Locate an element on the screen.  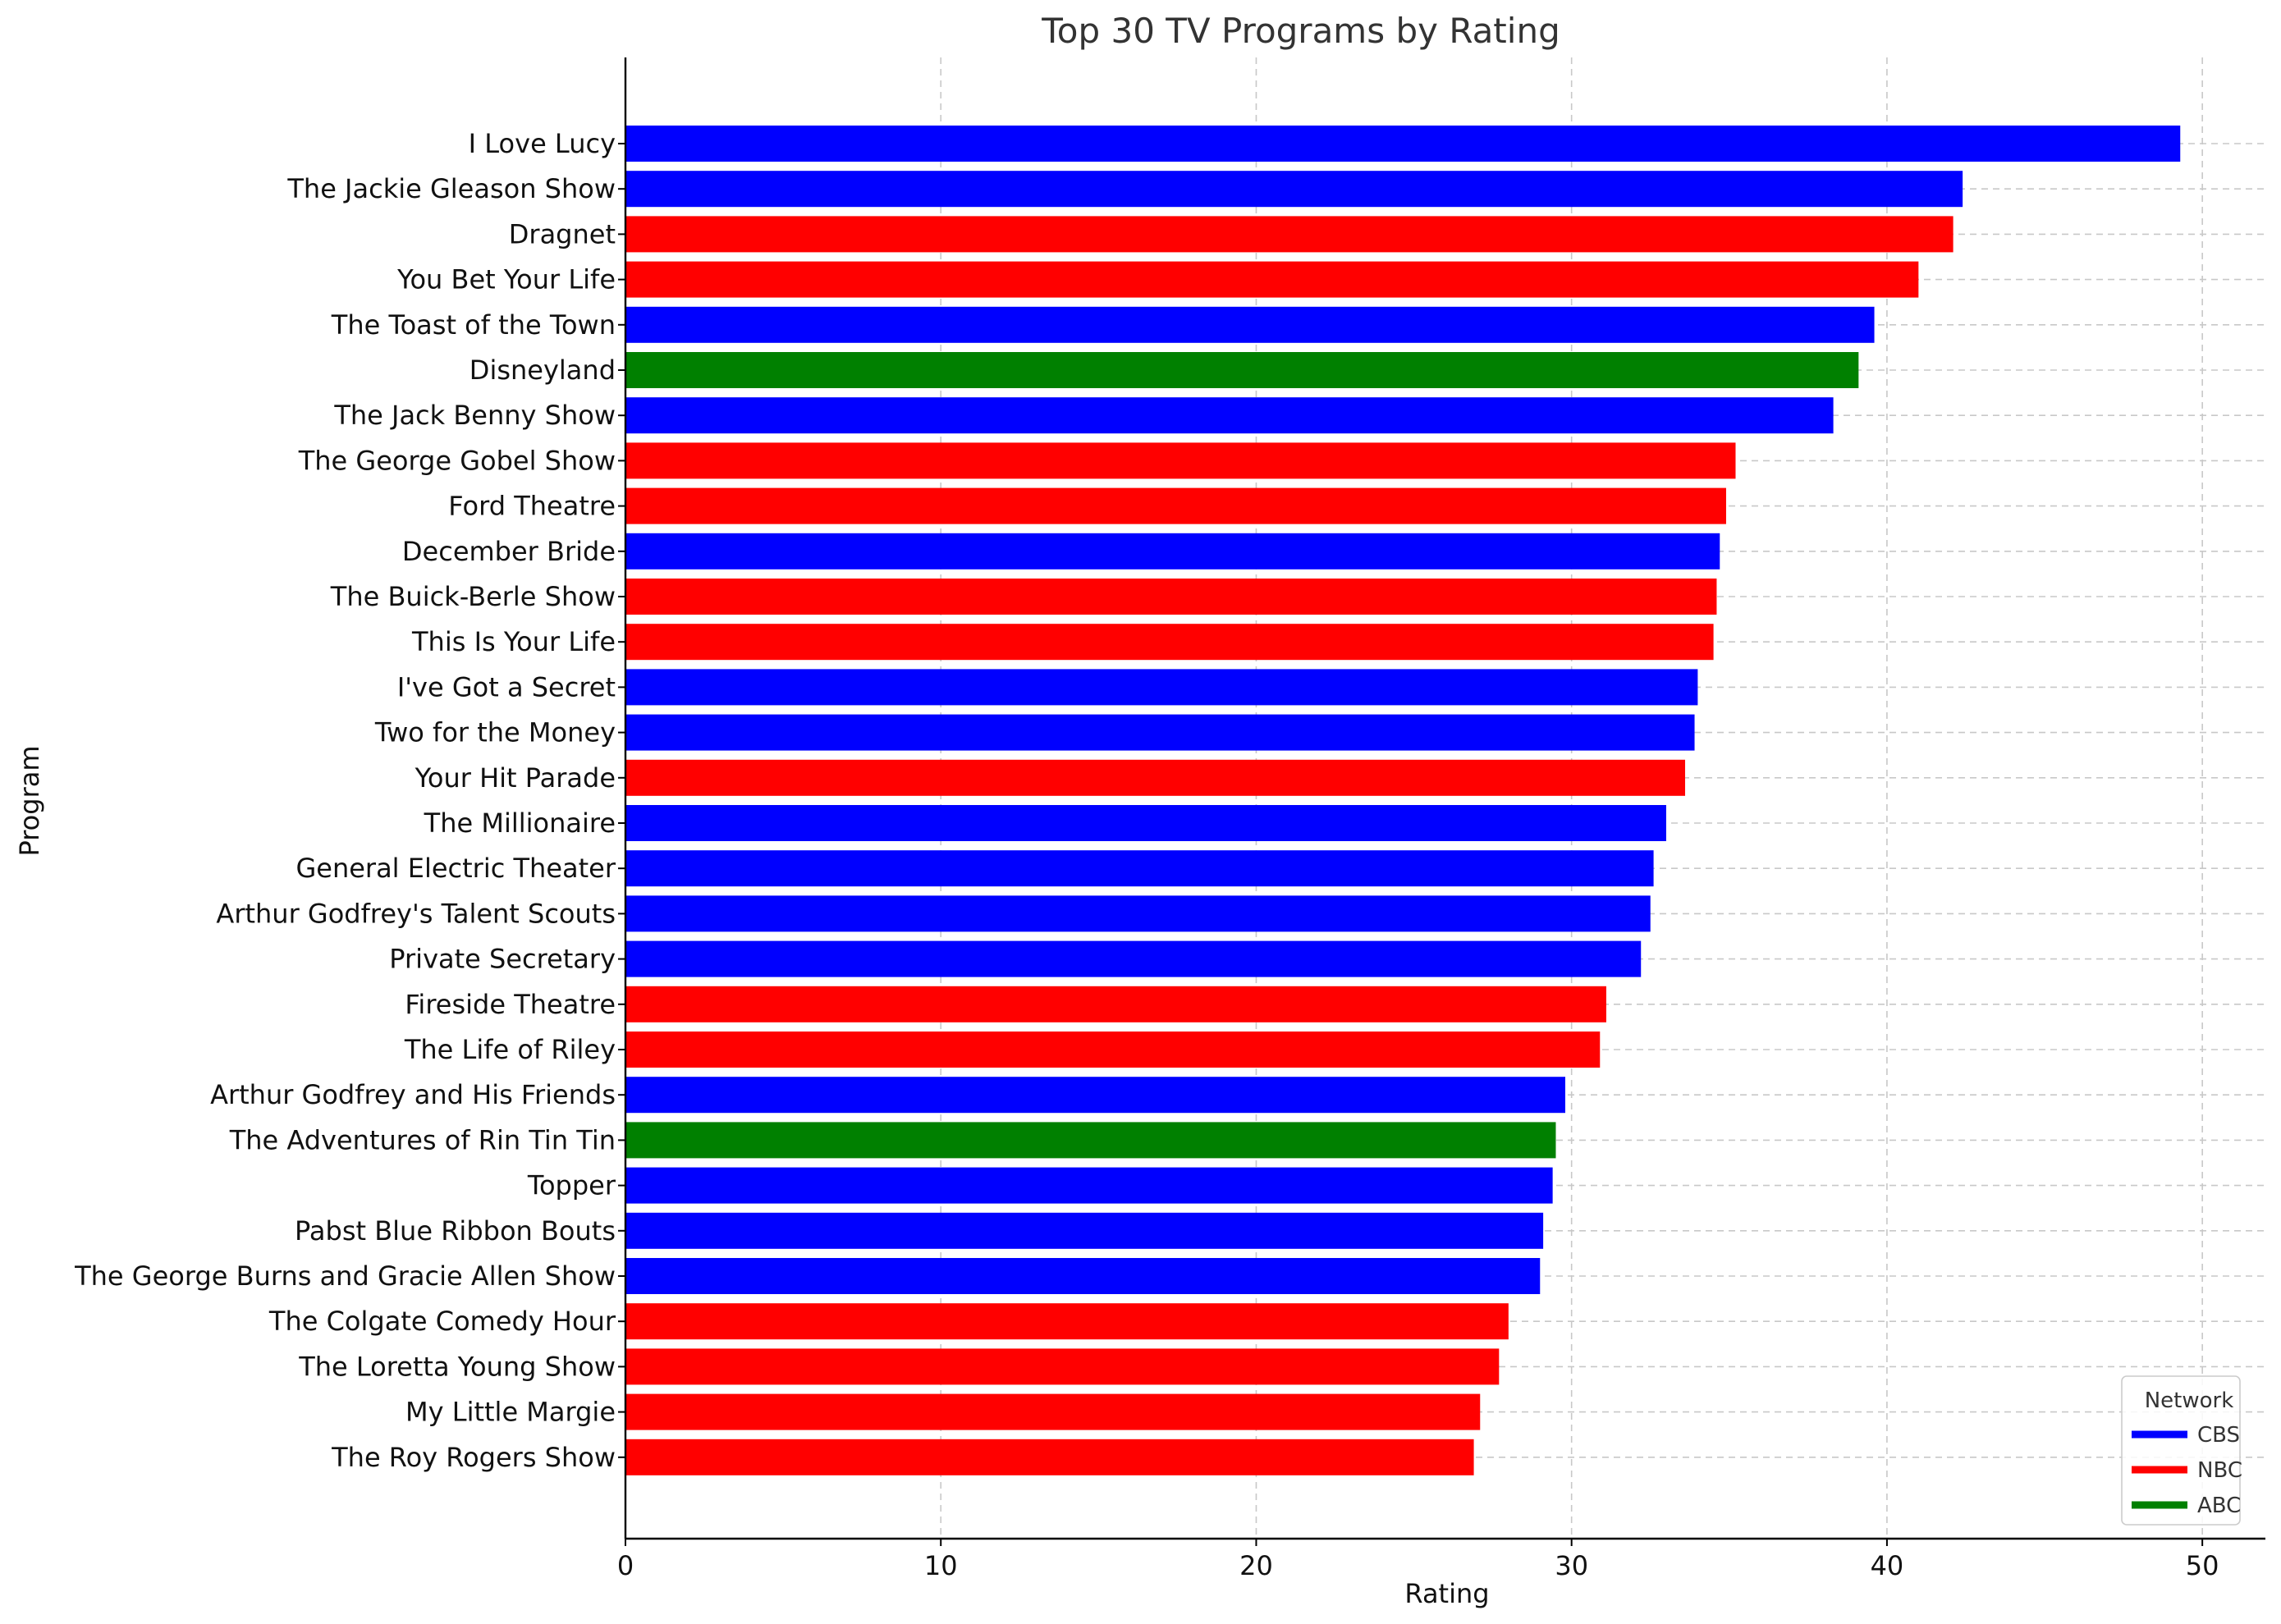
y-tick-label: General Electric Theater is located at coordinates (455, 868).